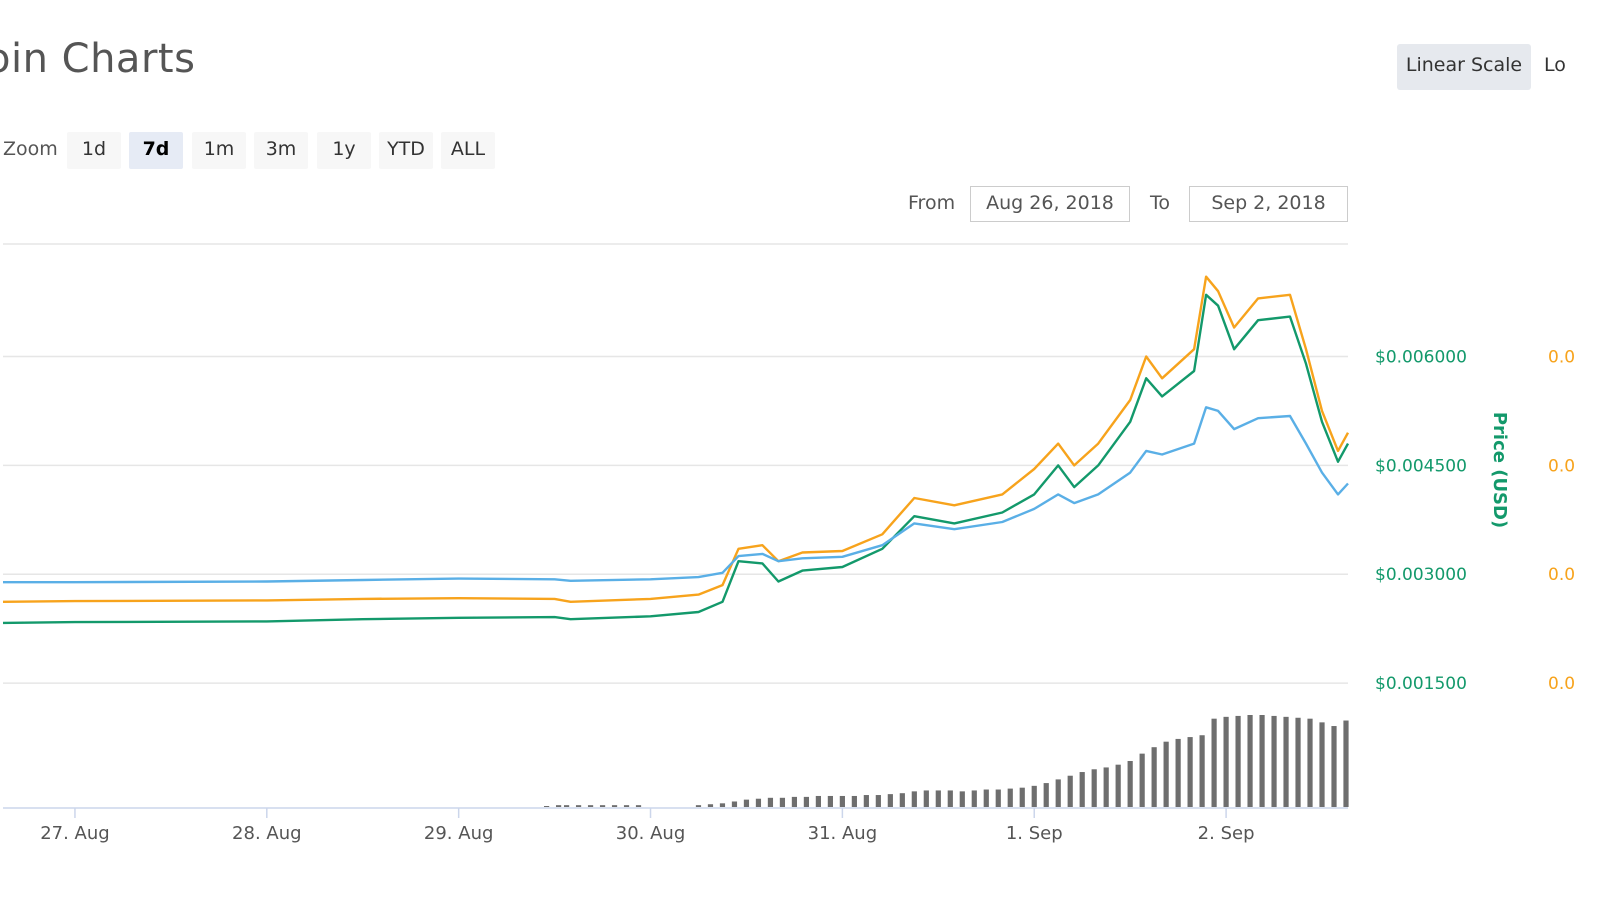 This screenshot has height=900, width=1600. I want to click on x-tick-label: 28. Aug, so click(267, 833).